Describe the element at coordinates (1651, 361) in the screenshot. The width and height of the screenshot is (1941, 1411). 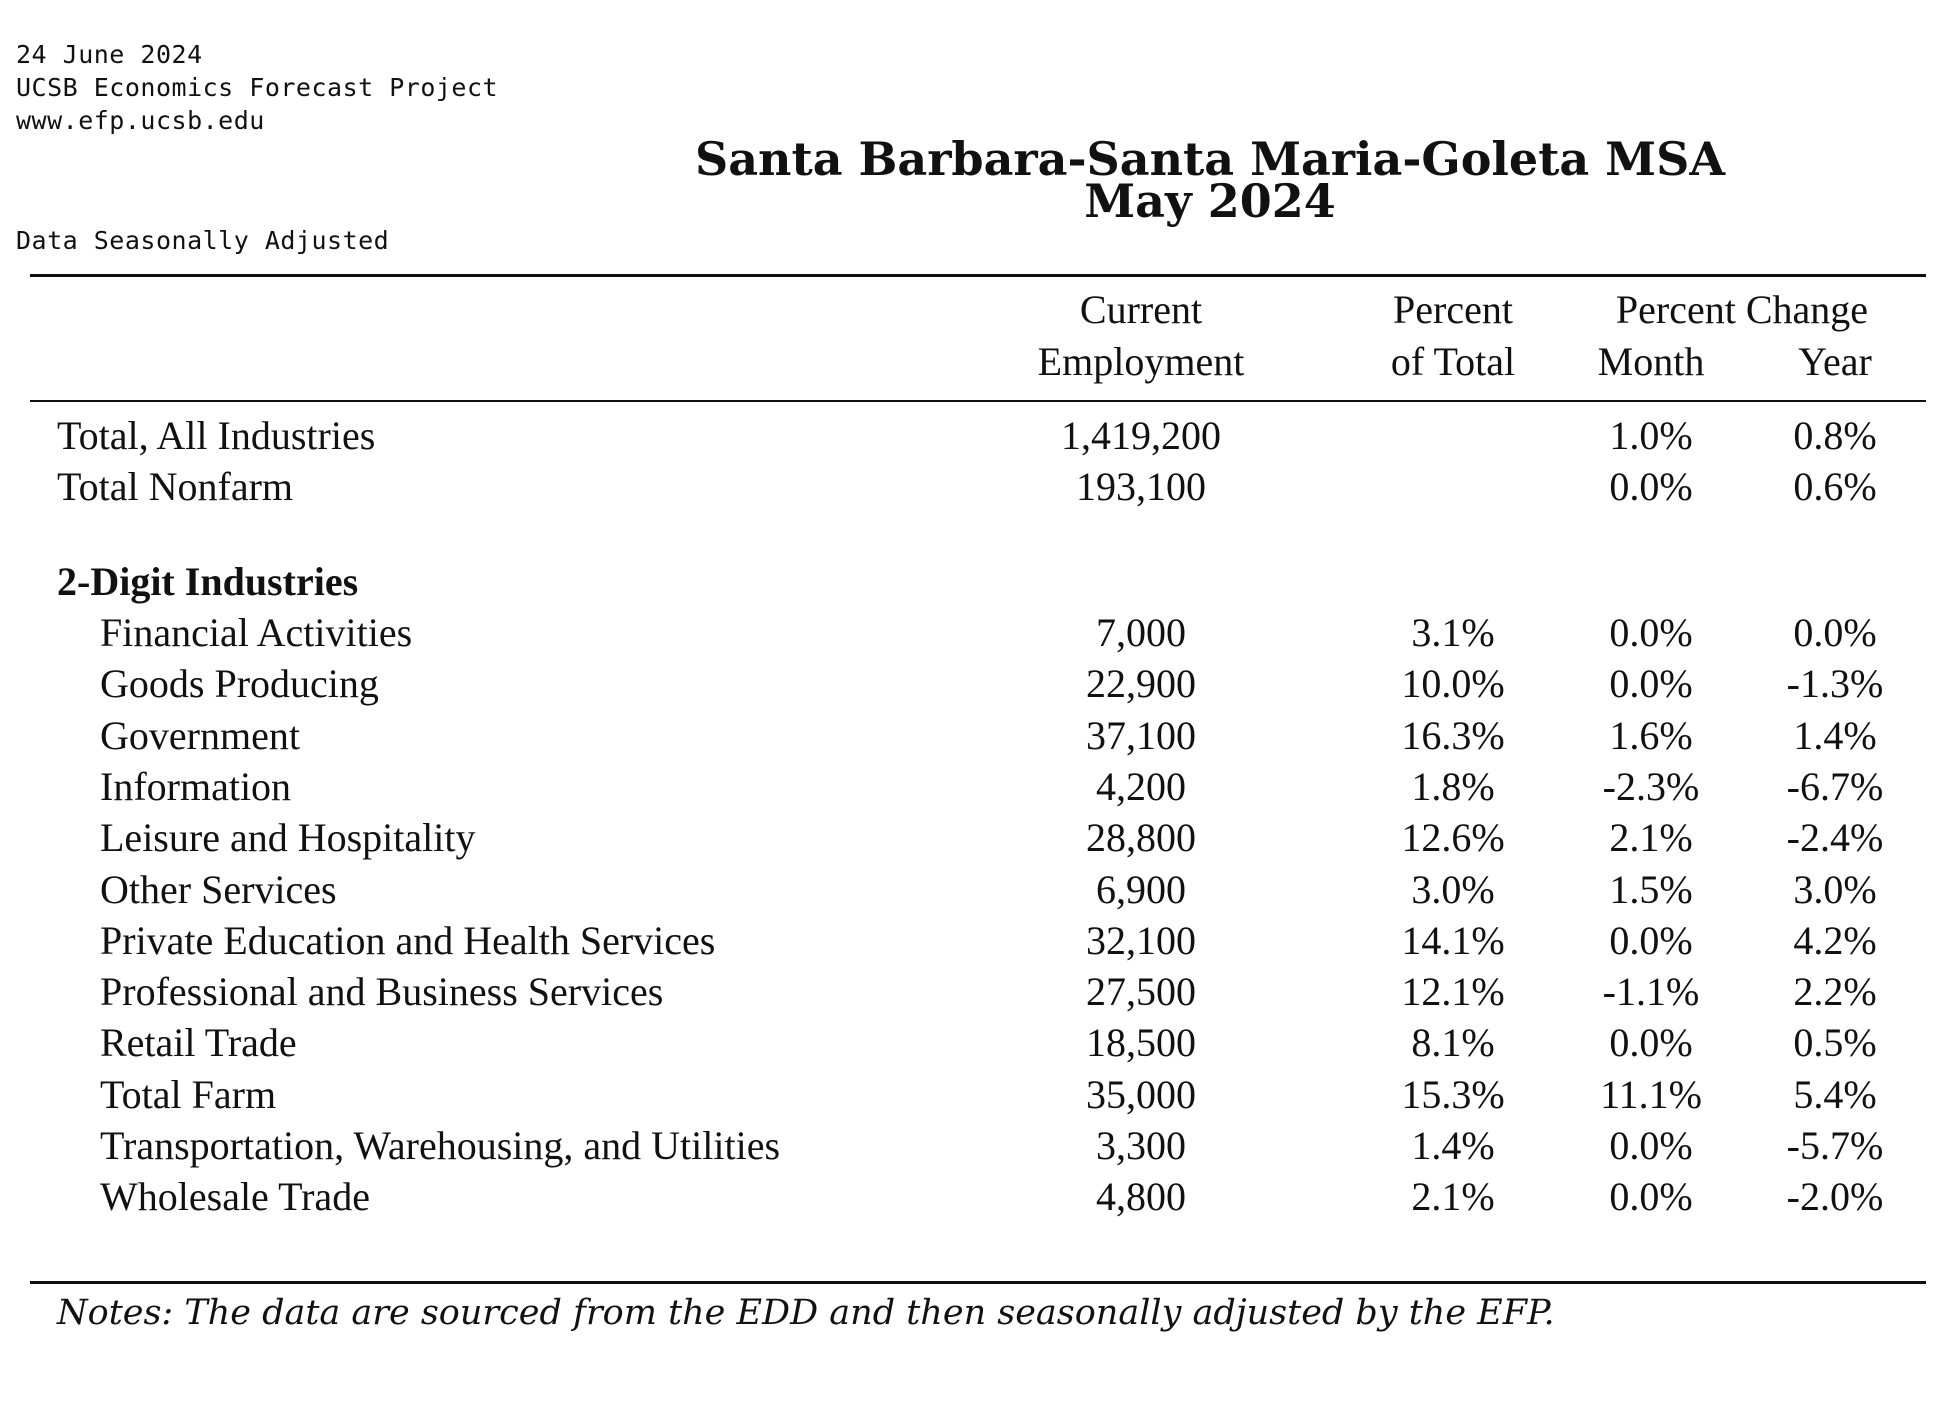
I see `header-month: Month` at that location.